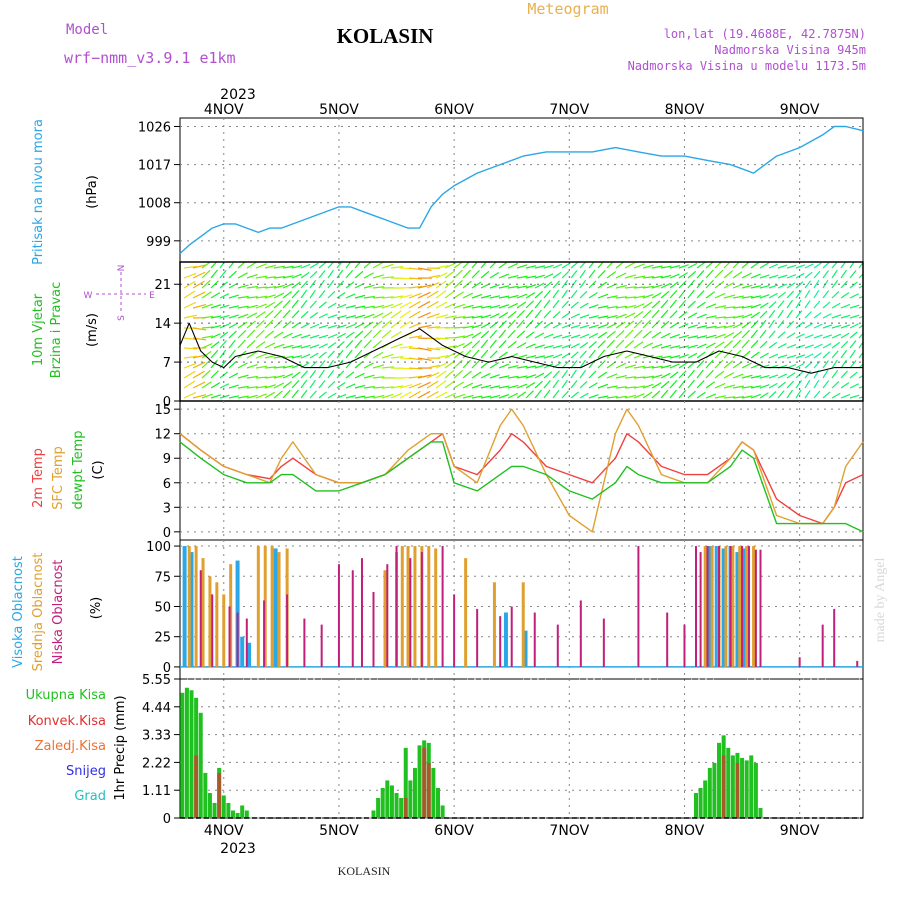  I want to click on product-label: Meteogram, so click(567, 9).